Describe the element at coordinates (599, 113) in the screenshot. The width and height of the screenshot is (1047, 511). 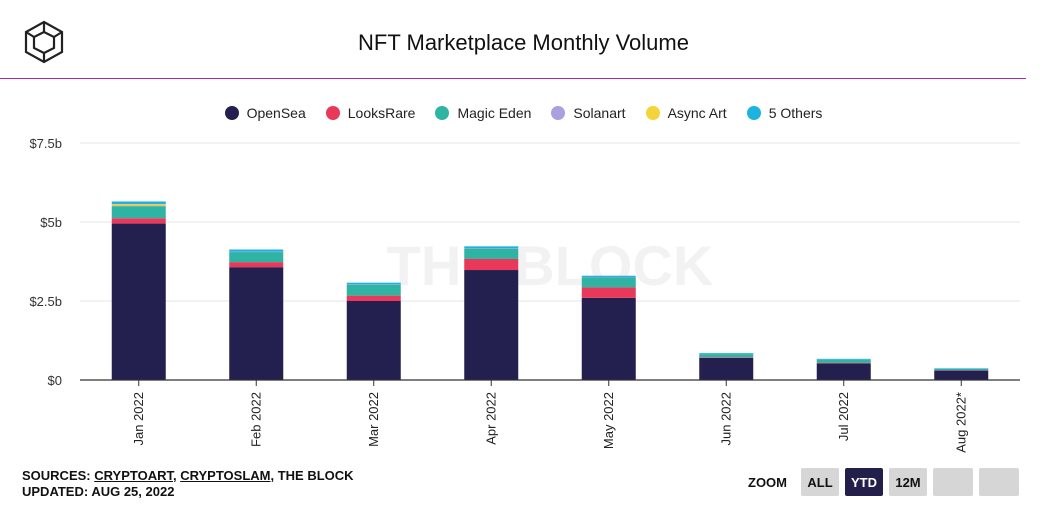
I see `legend-label: Solanart` at that location.